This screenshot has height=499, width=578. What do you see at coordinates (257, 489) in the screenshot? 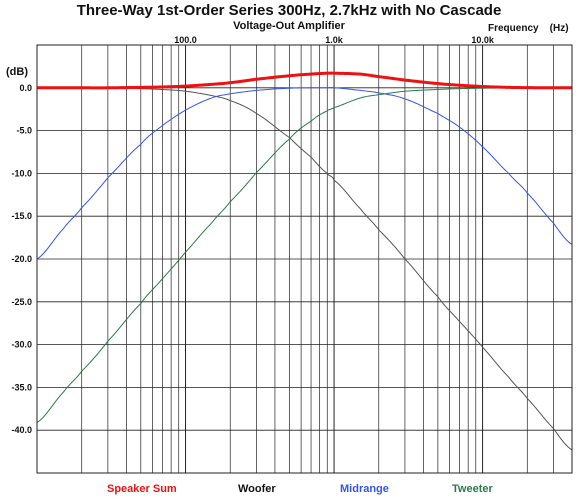
I see `legend-woofer: Woofer` at bounding box center [257, 489].